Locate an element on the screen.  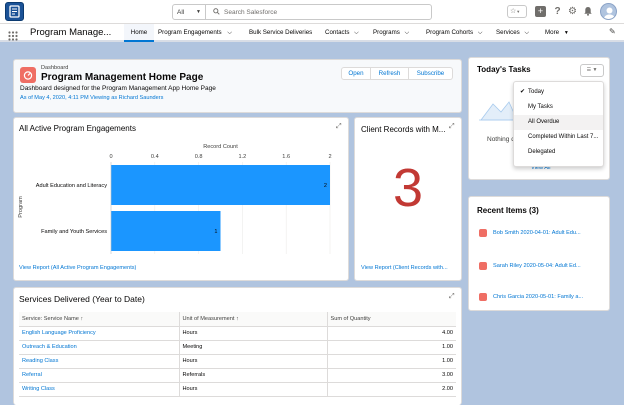
tab-program-engagements: Program Engagements ⌵ is located at coordinates (195, 33).